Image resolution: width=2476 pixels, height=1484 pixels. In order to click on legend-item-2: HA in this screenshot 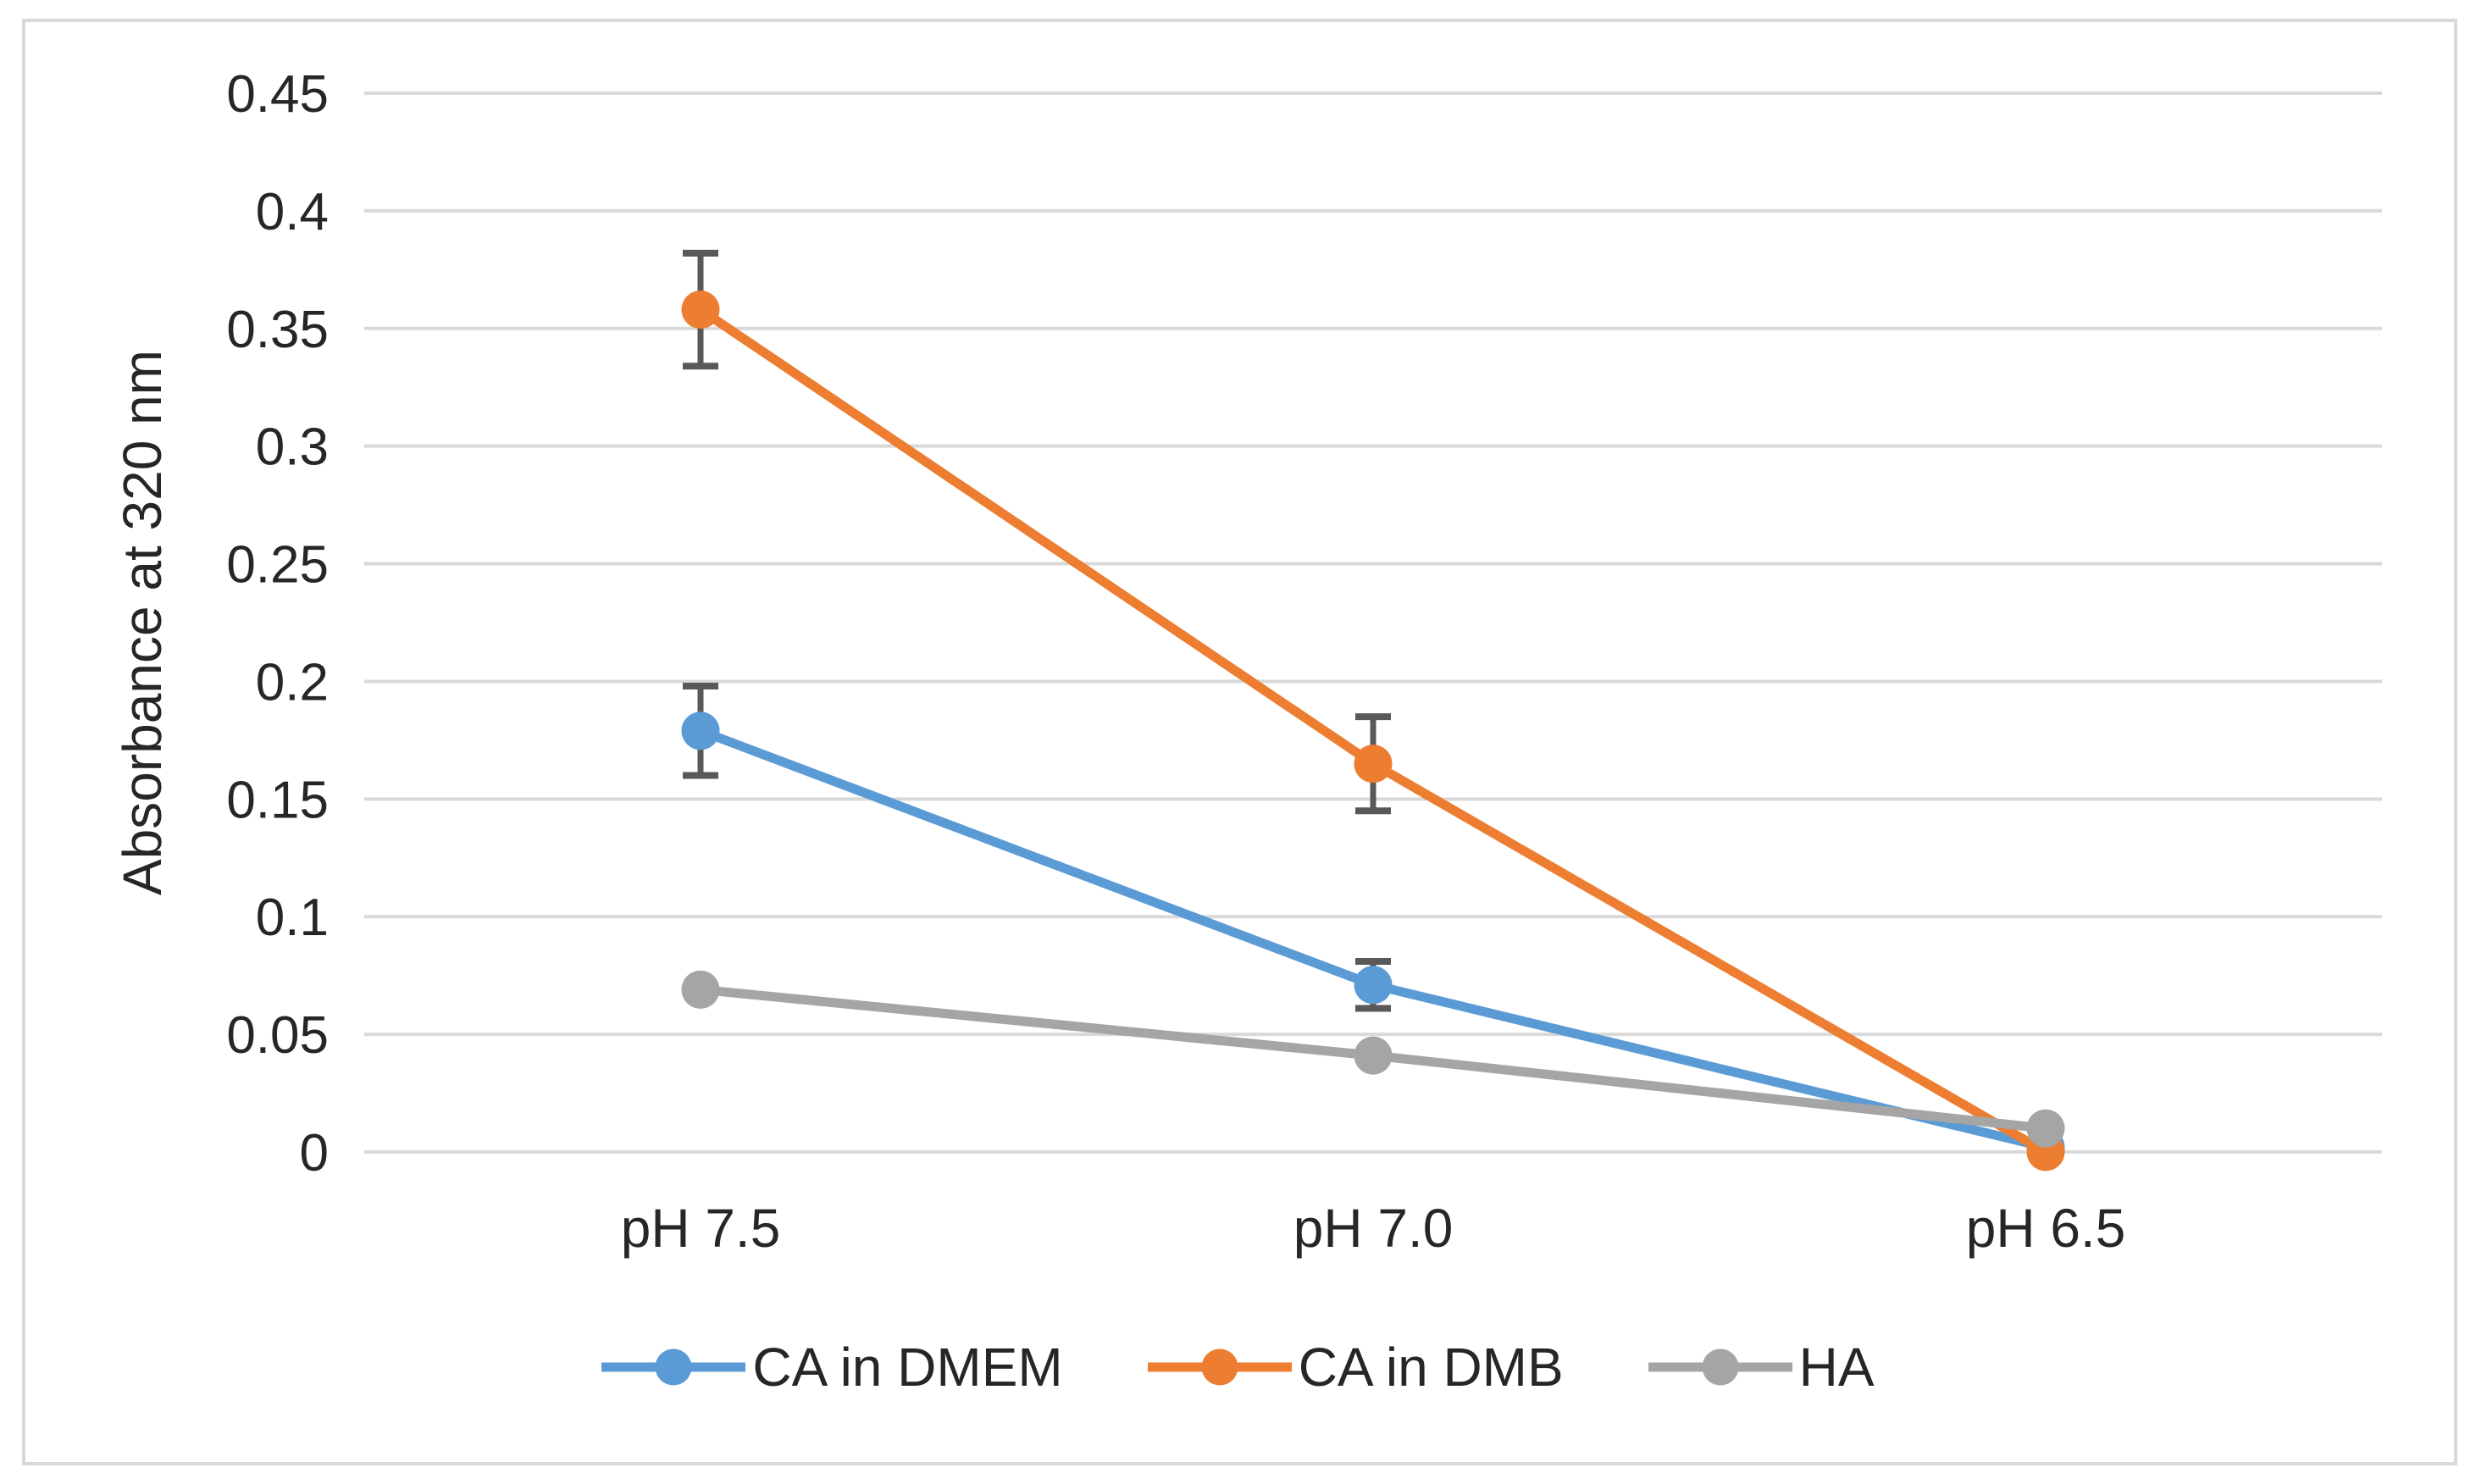, I will do `click(1761, 1367)`.